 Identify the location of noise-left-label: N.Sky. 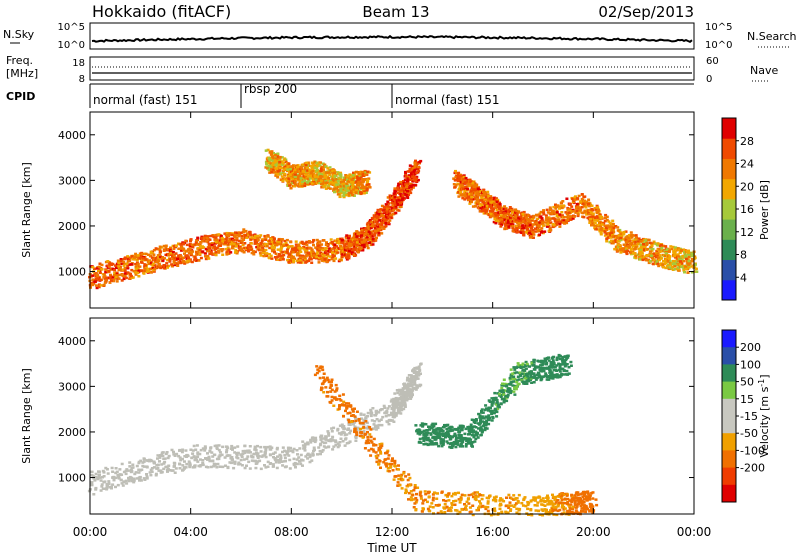
(19, 34).